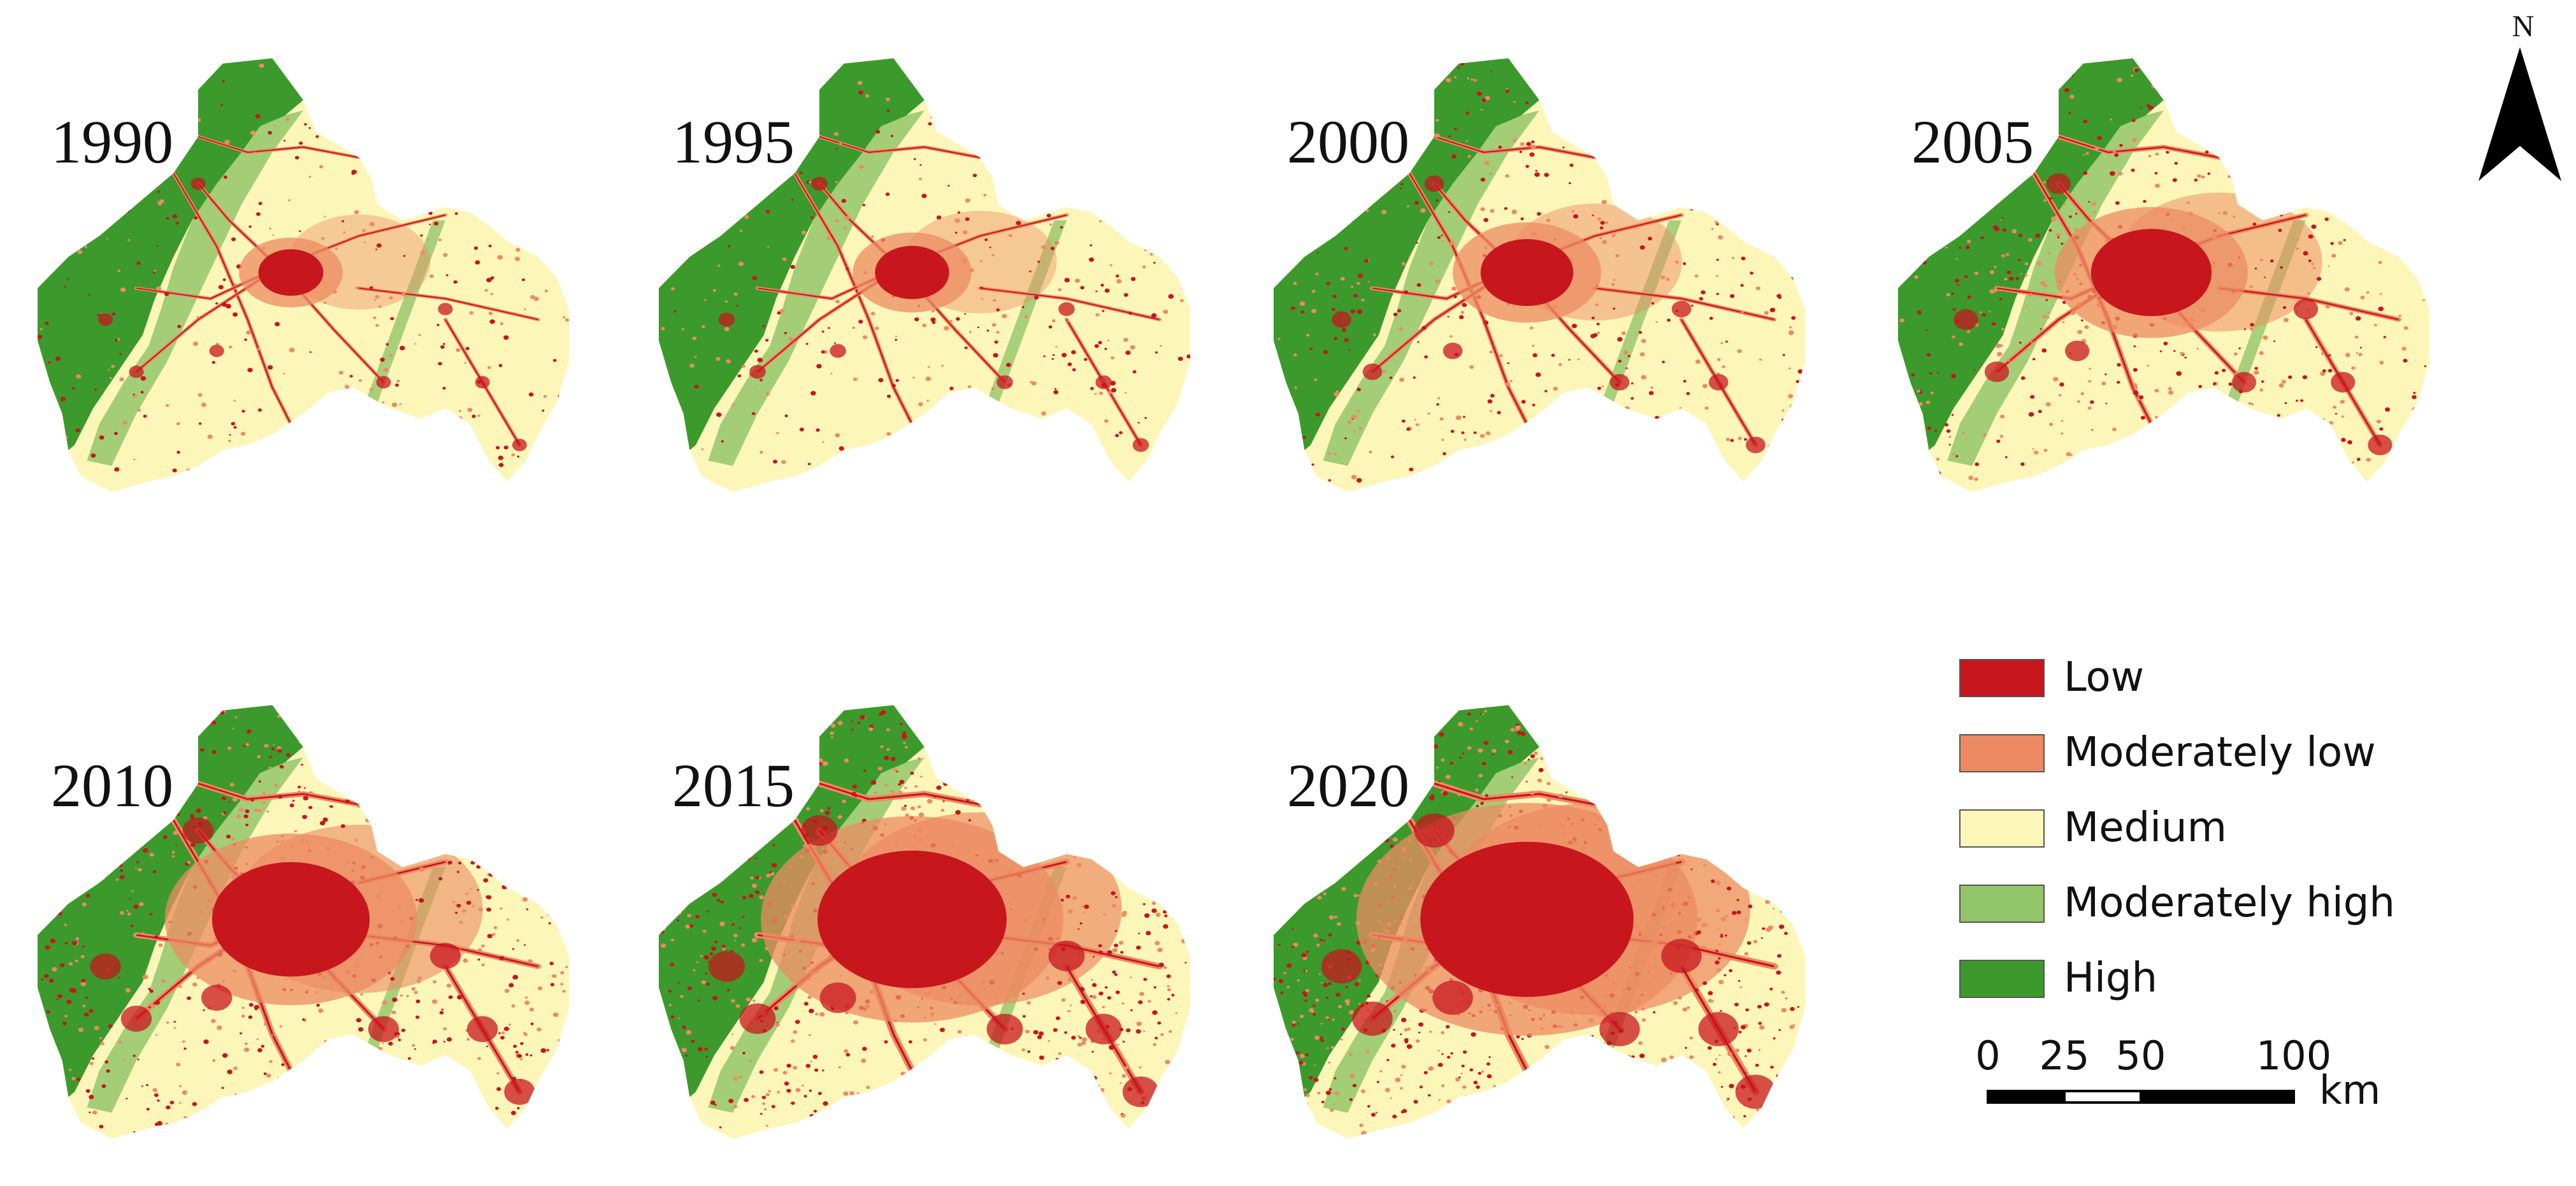  What do you see at coordinates (912, 919) in the screenshot?
I see `urban-core-2015` at bounding box center [912, 919].